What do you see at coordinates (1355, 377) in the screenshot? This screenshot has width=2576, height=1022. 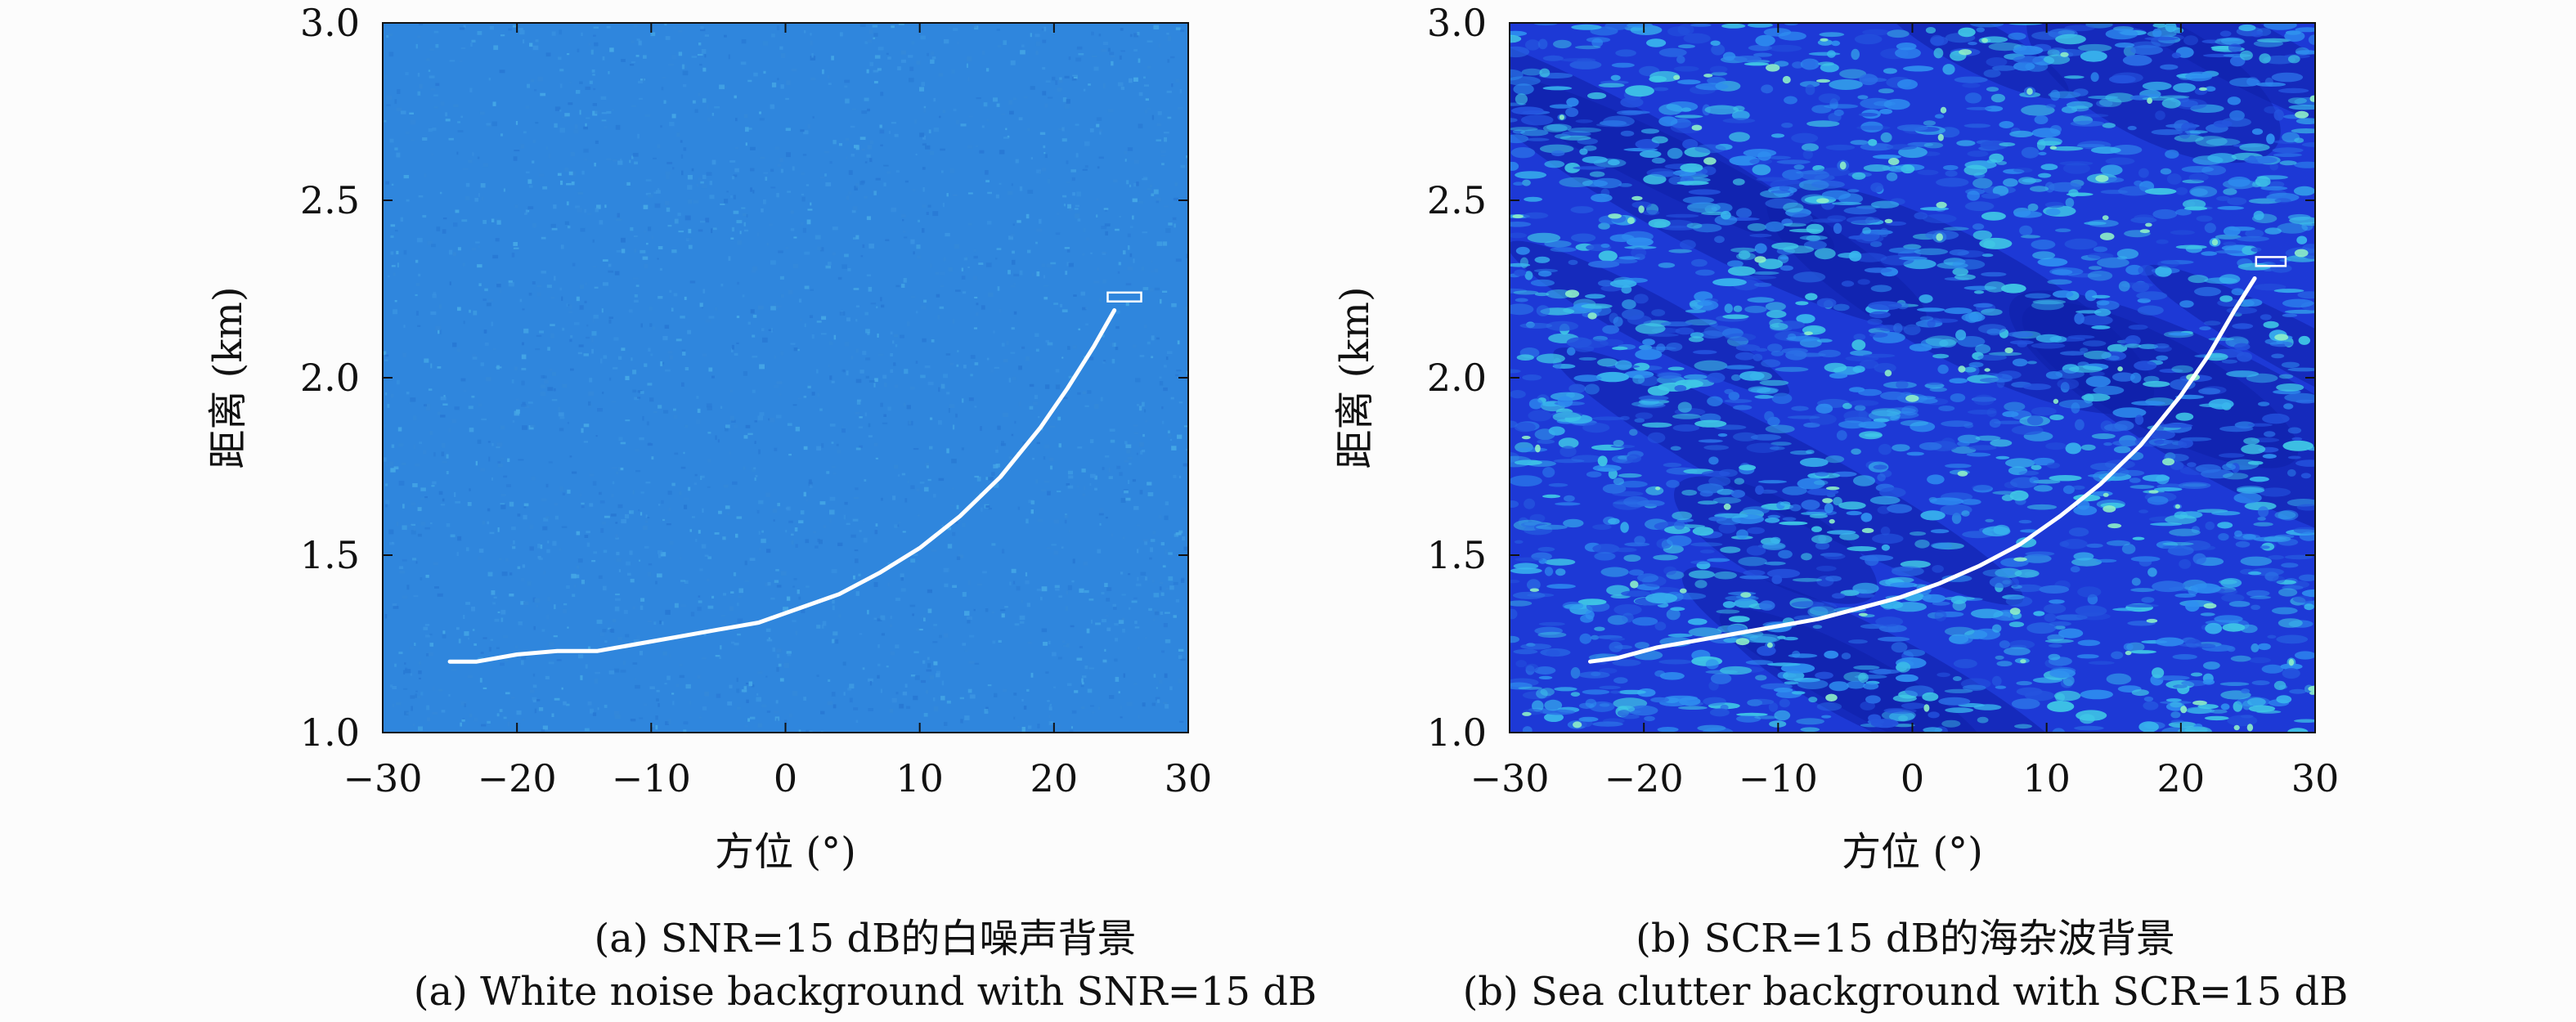 I see `y-axis-label: 距离 (km)` at bounding box center [1355, 377].